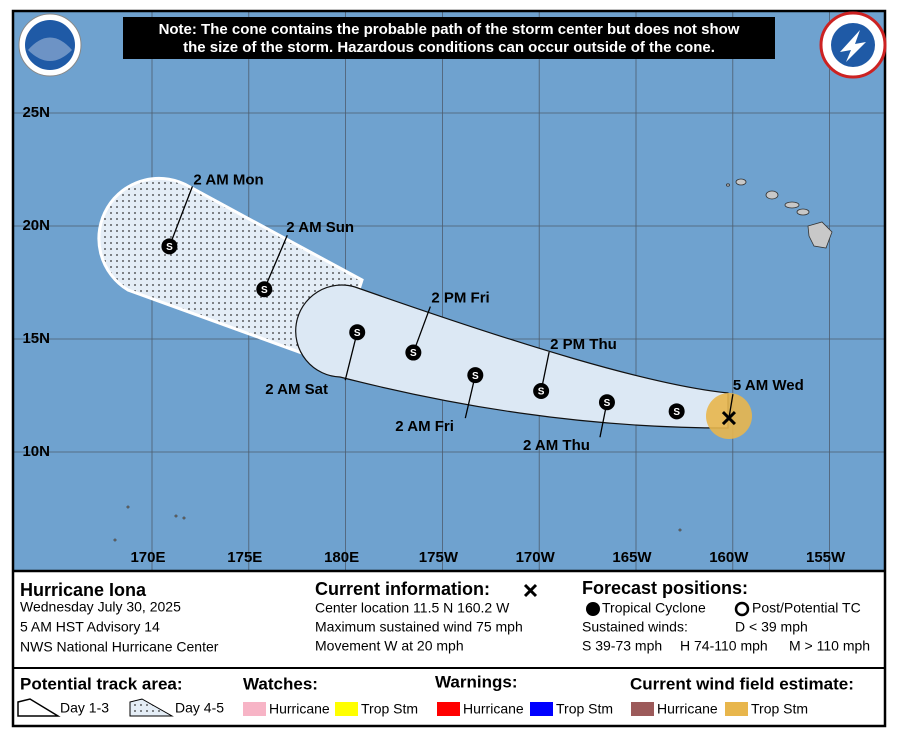 This screenshot has width=897, height=741. I want to click on lon-label: 165W, so click(632, 557).